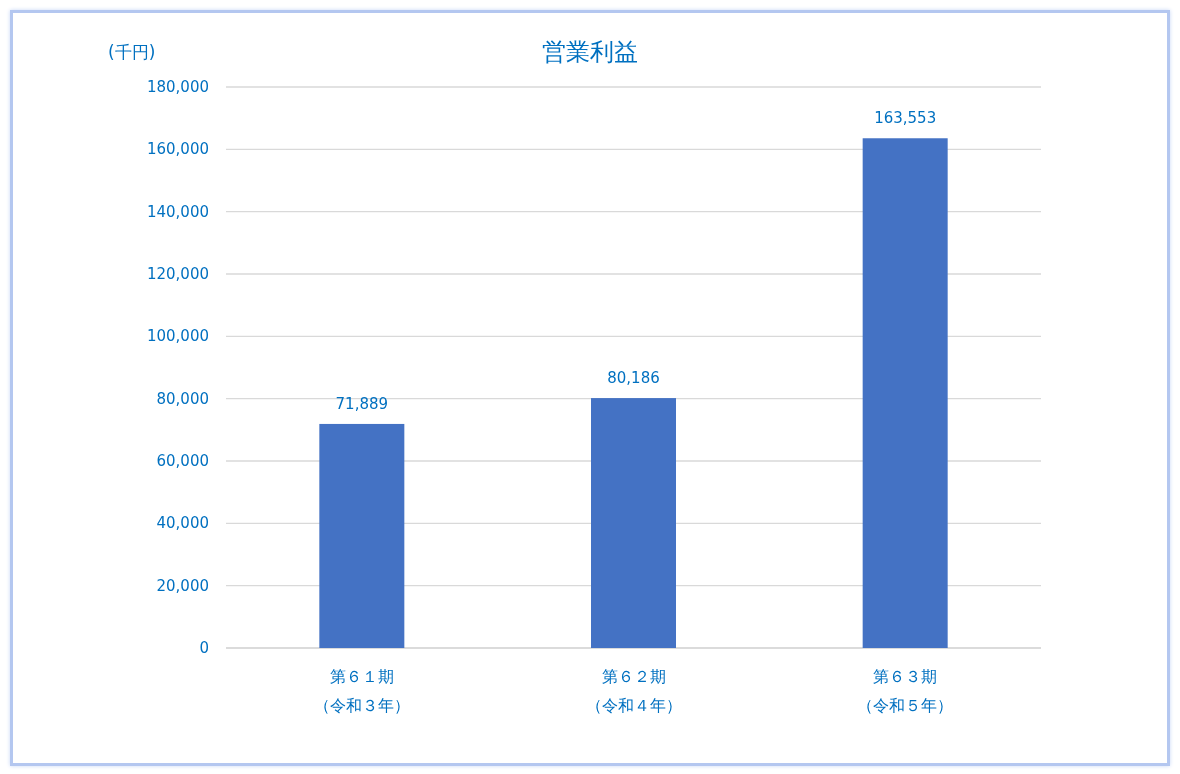  Describe the element at coordinates (362, 403) in the screenshot. I see `data-label: 71,889` at that location.